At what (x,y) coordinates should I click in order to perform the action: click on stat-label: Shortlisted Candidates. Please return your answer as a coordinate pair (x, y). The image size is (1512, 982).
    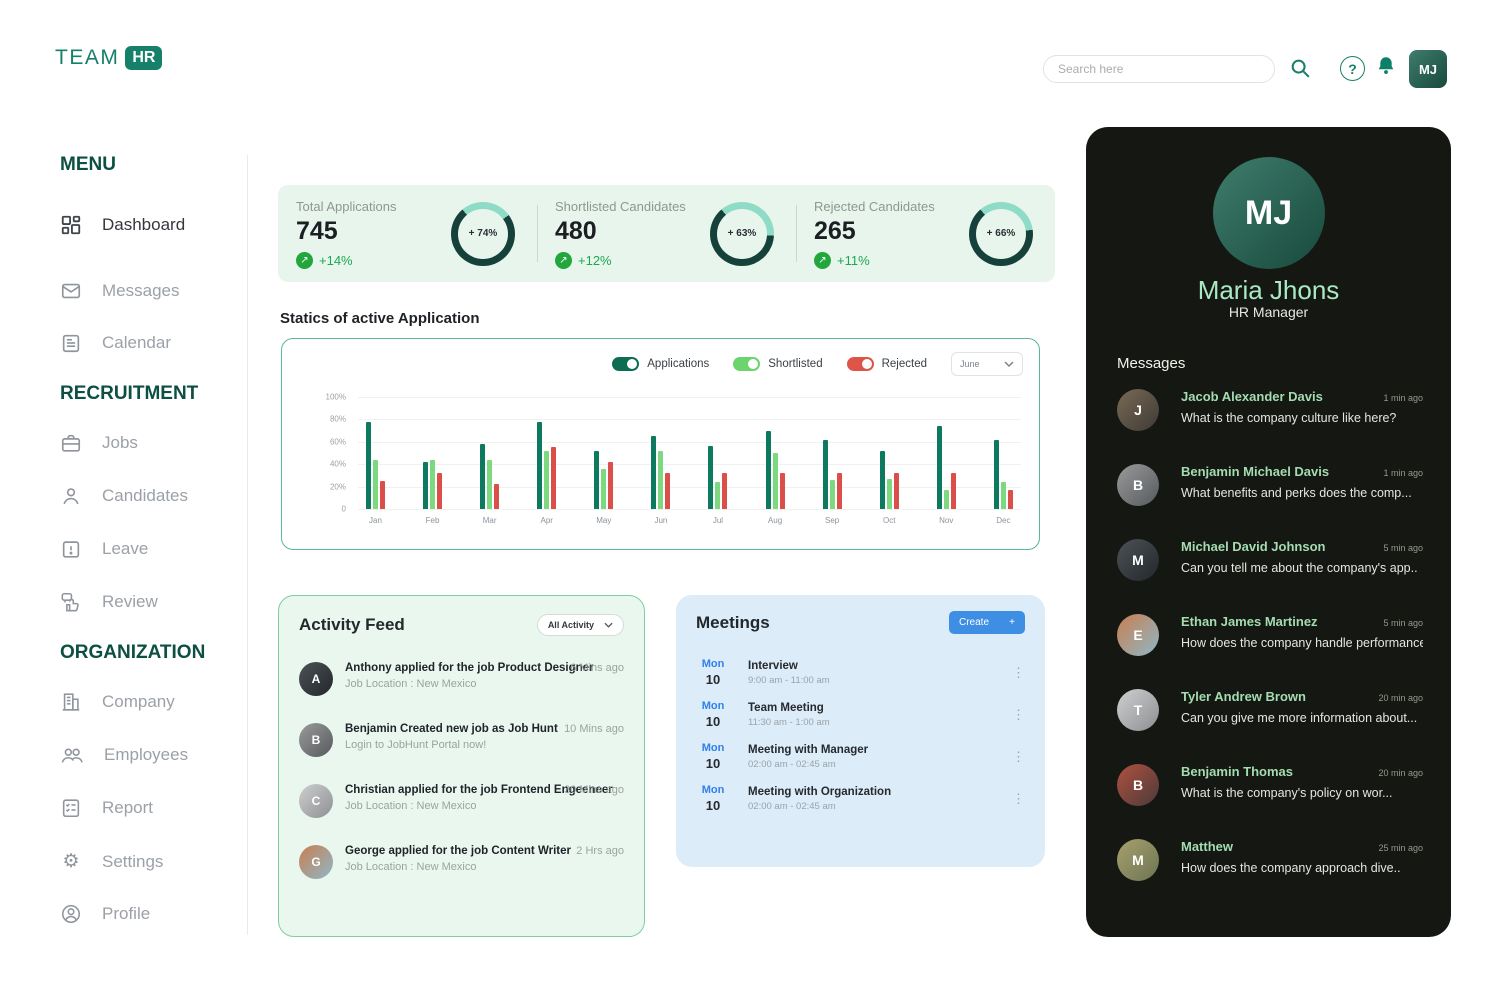
    Looking at the image, I should click on (620, 206).